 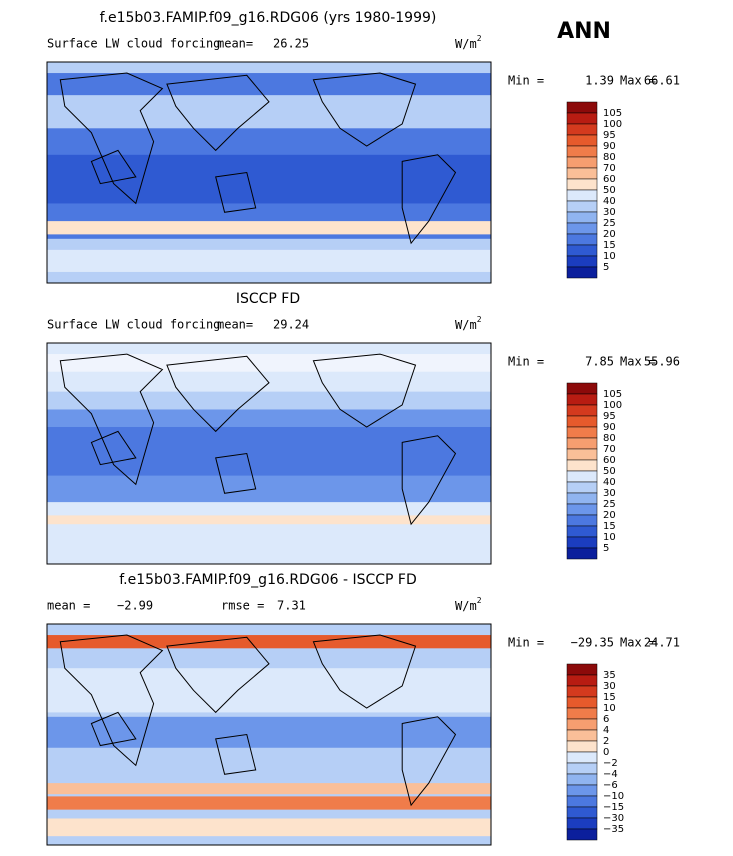 I want to click on colorbar-label: 70, so click(x=609, y=168).